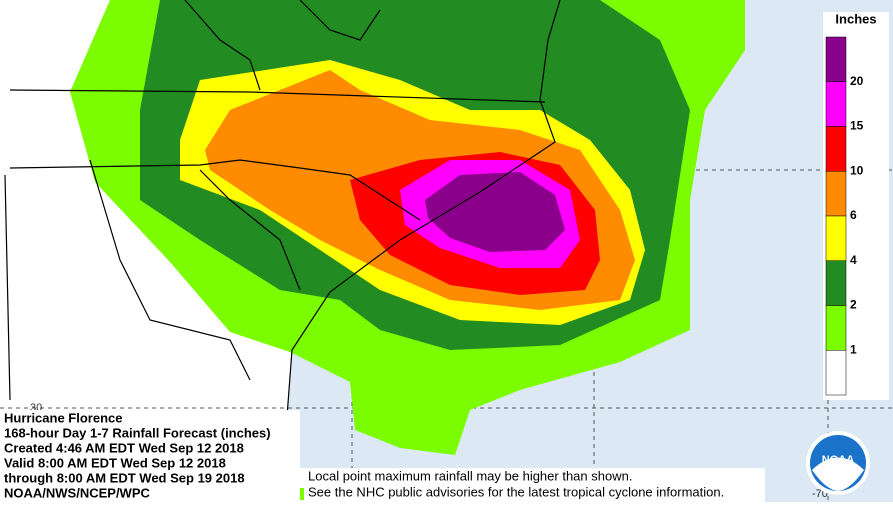  Describe the element at coordinates (857, 170) in the screenshot. I see `legend-label: 10` at that location.